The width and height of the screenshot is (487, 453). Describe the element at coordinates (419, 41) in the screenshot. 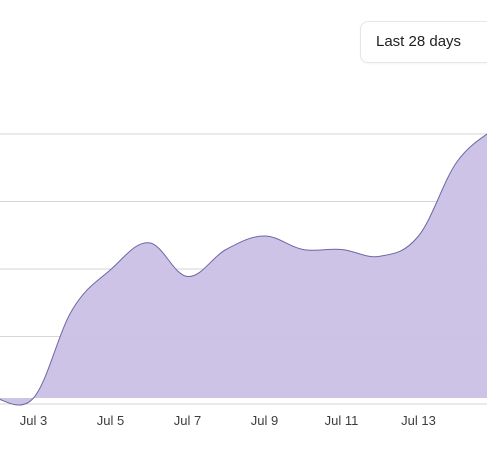

I see `date-range-label: Last 28 days` at that location.